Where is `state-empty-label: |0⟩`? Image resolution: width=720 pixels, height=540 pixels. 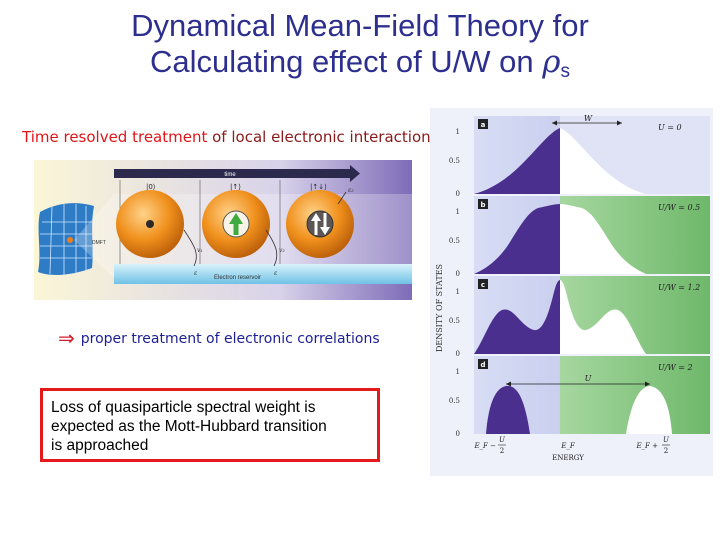
state-empty-label: |0⟩ is located at coordinates (151, 187).